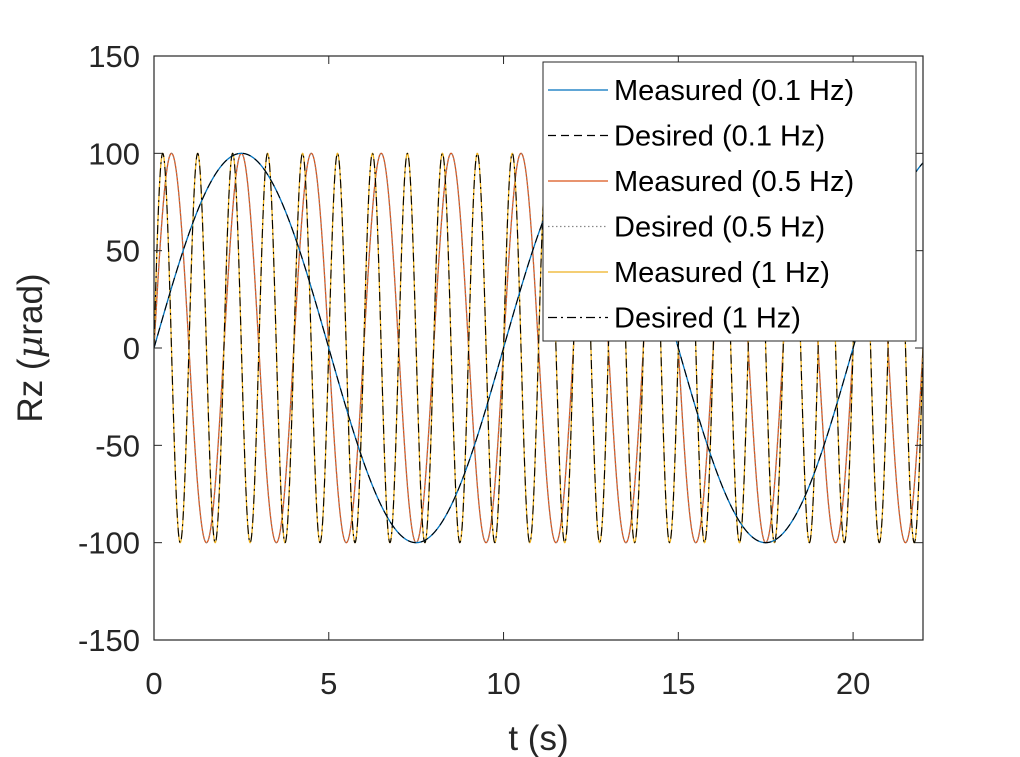 This screenshot has height=757, width=1020. What do you see at coordinates (722, 273) in the screenshot?
I see `legend-label-measured-1-hz: Measured (1 Hz)` at bounding box center [722, 273].